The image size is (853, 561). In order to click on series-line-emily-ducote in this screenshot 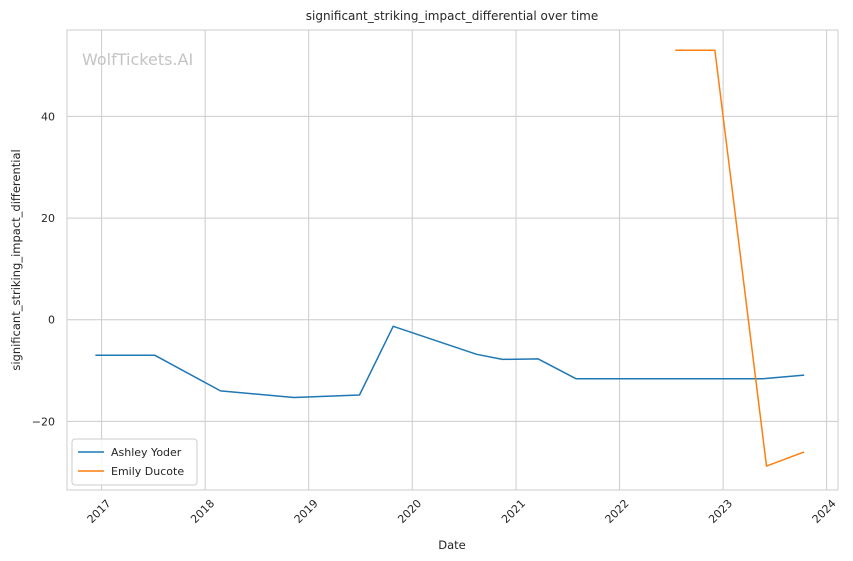, I will do `click(740, 258)`.